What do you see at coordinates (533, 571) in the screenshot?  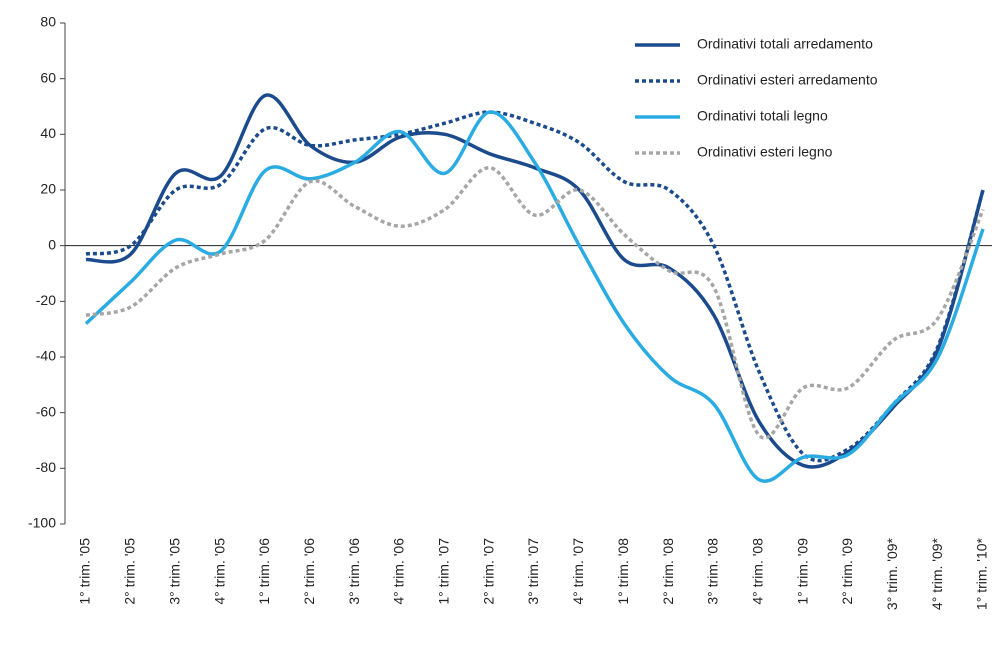 I see `x-tick-label: 3° trim. '07` at bounding box center [533, 571].